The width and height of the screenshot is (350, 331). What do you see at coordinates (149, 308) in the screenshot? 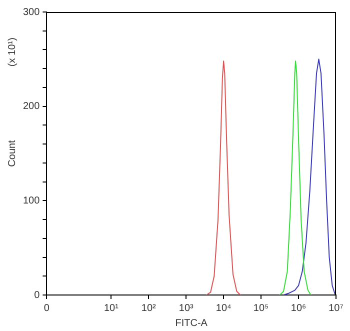
I see `x-tick-label: 10²` at bounding box center [149, 308].